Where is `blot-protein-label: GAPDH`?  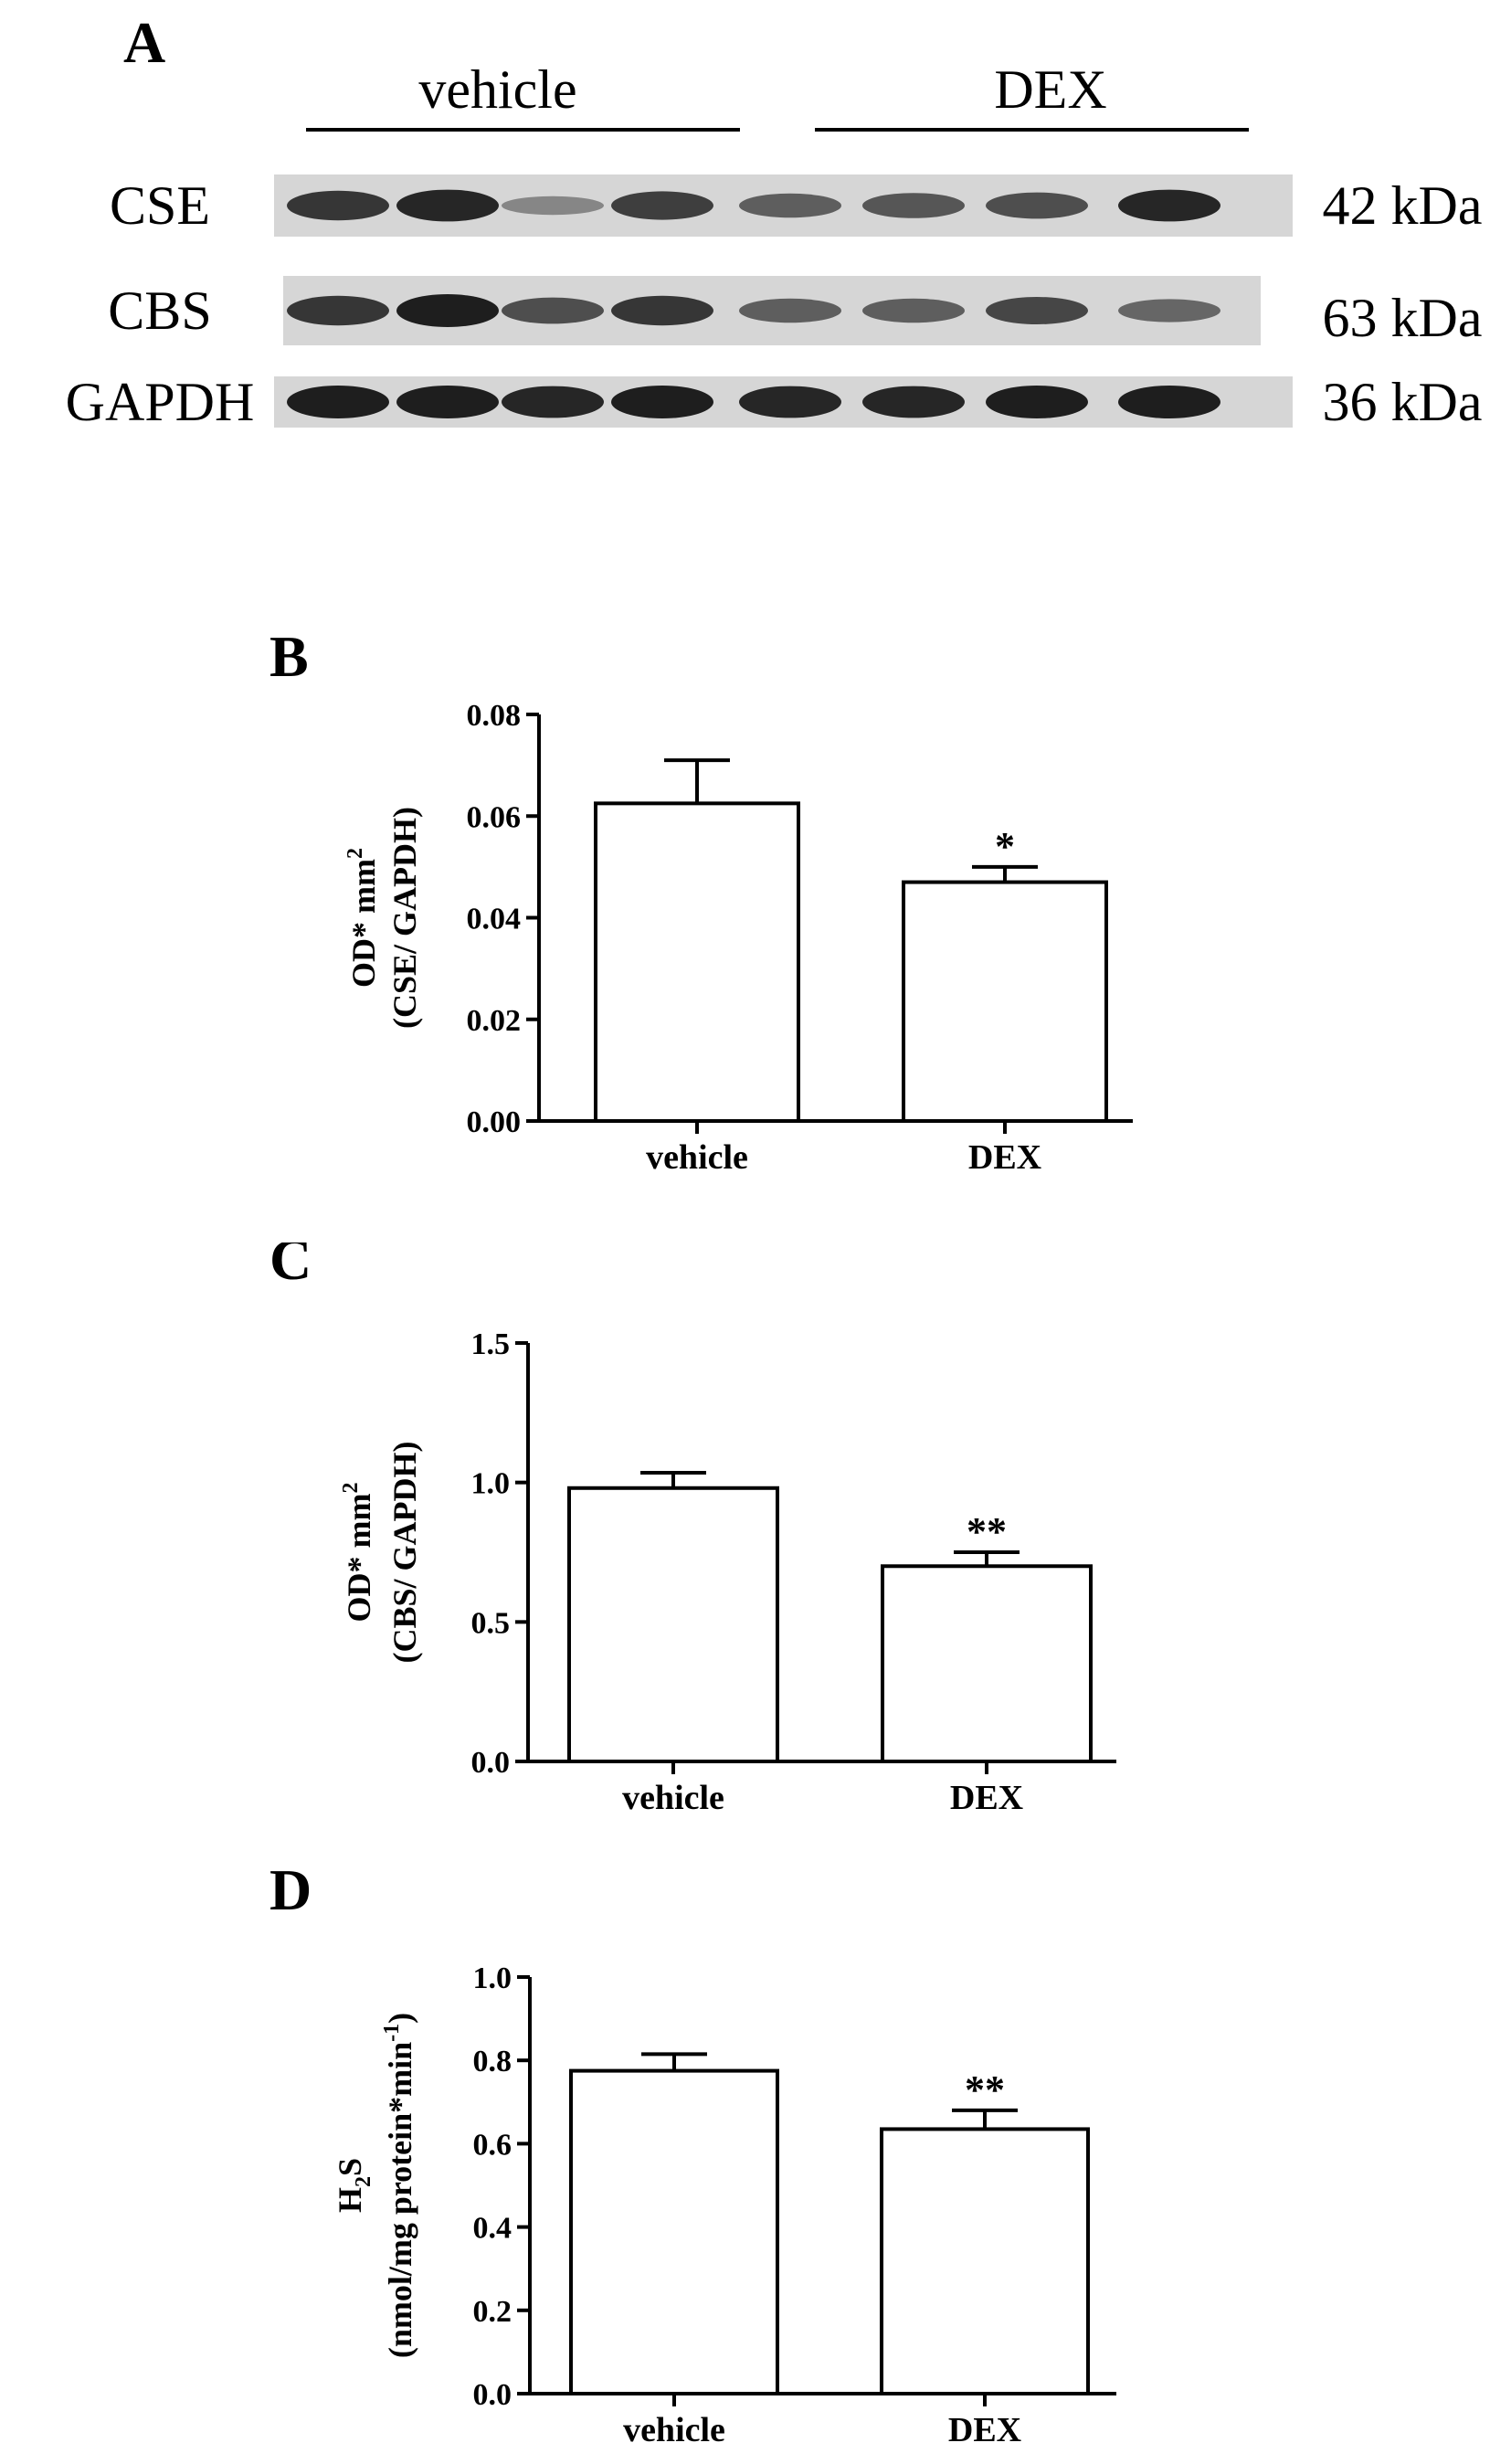 blot-protein-label: GAPDH is located at coordinates (160, 402).